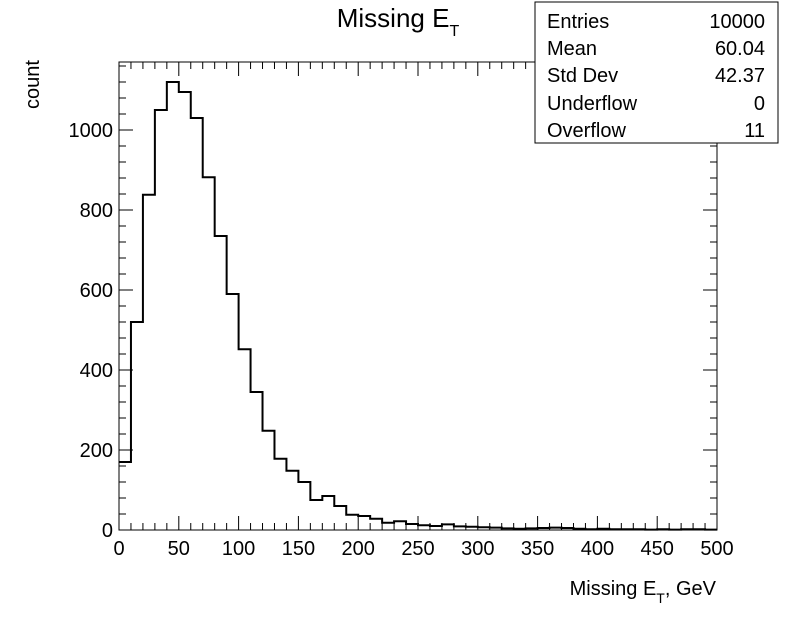 This screenshot has width=798, height=624. Describe the element at coordinates (586, 131) in the screenshot. I see `stats-overflow-label: Overflow` at that location.